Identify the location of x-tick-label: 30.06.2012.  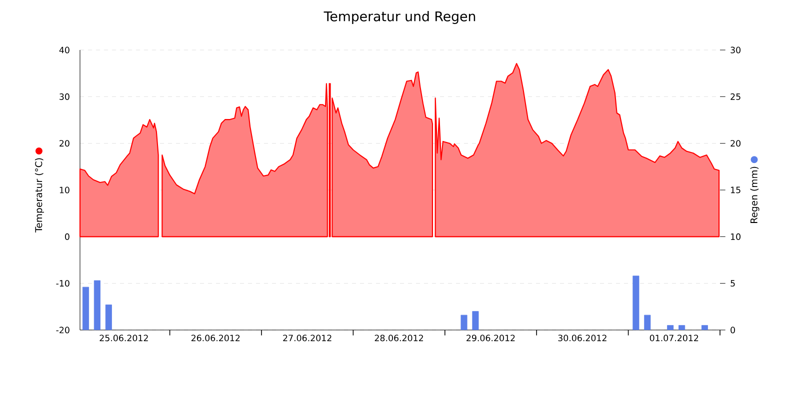
(582, 338).